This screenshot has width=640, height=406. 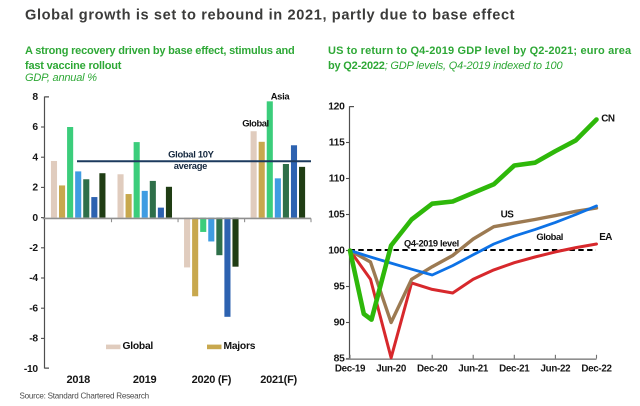 What do you see at coordinates (35, 157) in the screenshot?
I see `svg-text: 4` at bounding box center [35, 157].